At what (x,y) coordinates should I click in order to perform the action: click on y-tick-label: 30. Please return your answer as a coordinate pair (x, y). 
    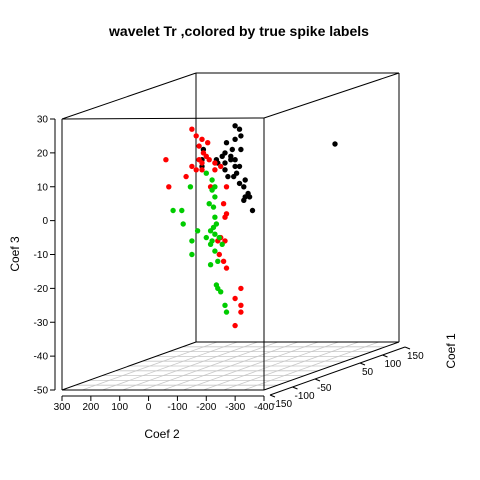
    Looking at the image, I should click on (43, 120).